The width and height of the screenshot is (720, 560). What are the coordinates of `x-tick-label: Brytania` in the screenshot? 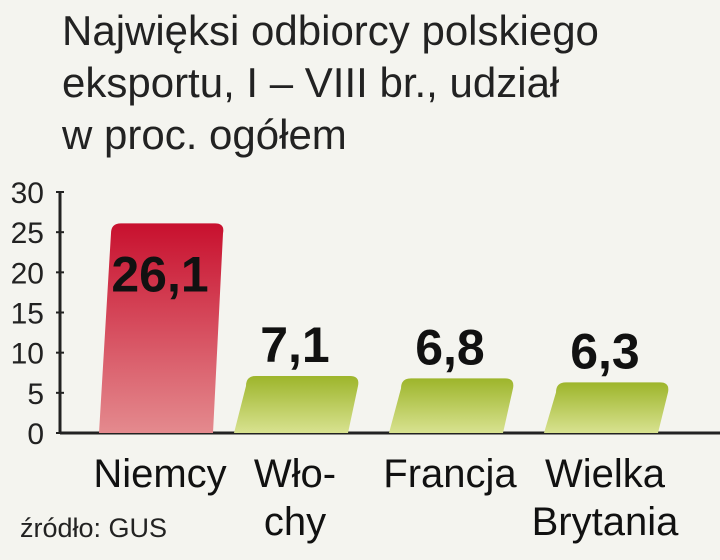 It's located at (605, 522).